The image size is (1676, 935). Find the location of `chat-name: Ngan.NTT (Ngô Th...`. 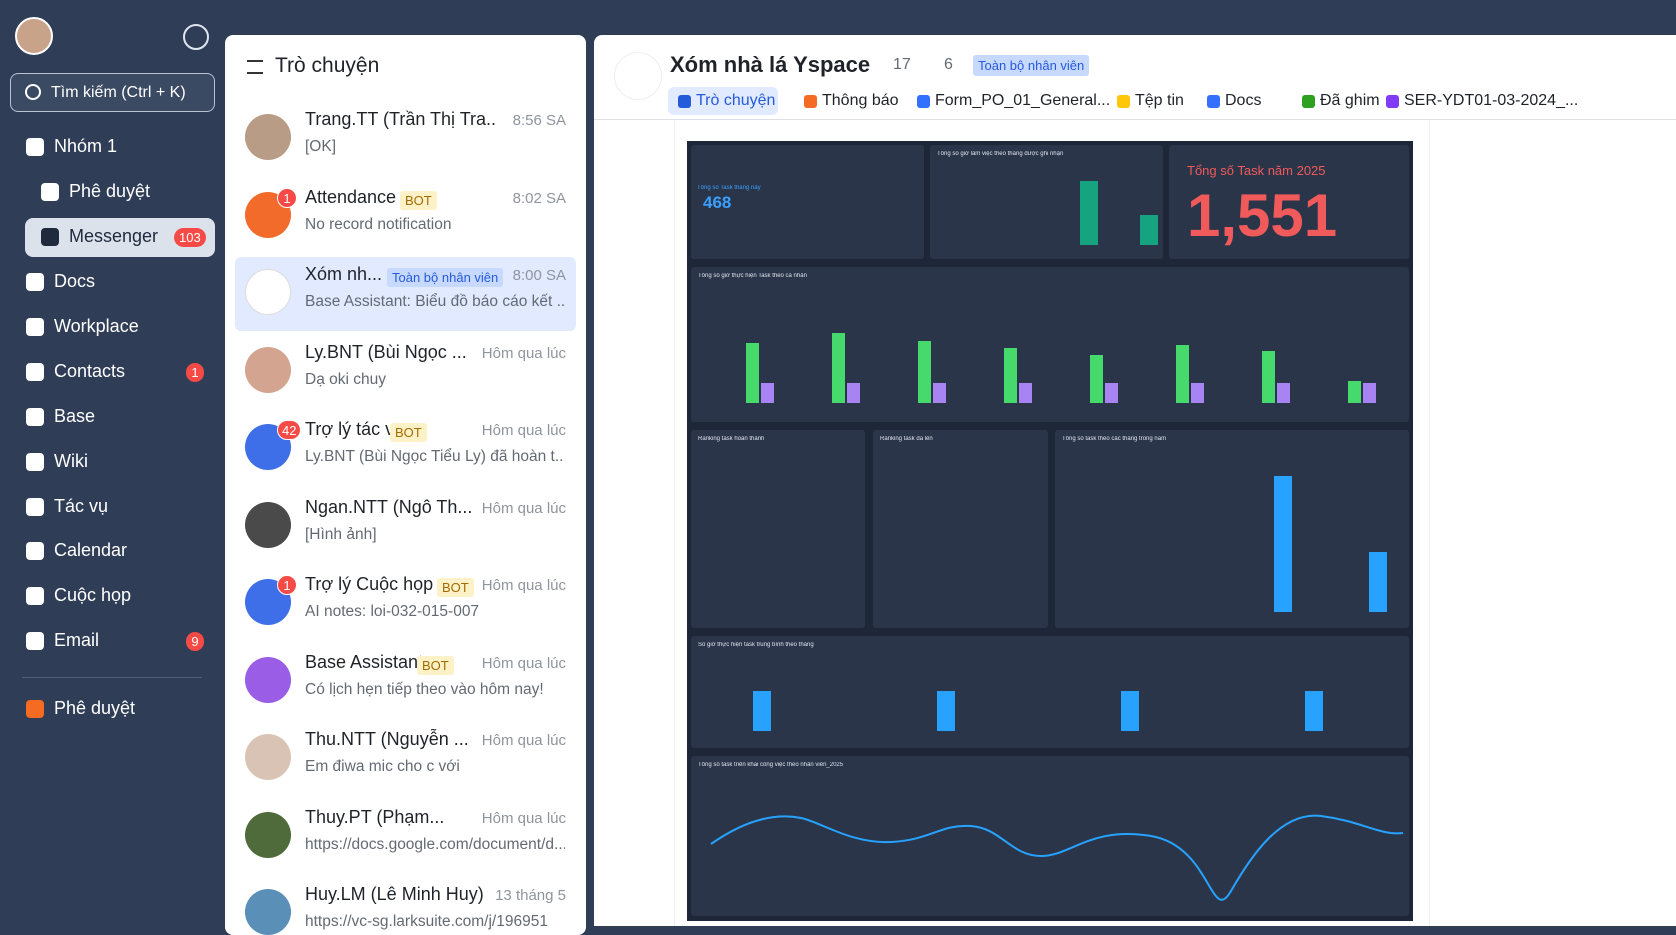

chat-name: Ngan.NTT (Ngô Th... is located at coordinates (389, 506).